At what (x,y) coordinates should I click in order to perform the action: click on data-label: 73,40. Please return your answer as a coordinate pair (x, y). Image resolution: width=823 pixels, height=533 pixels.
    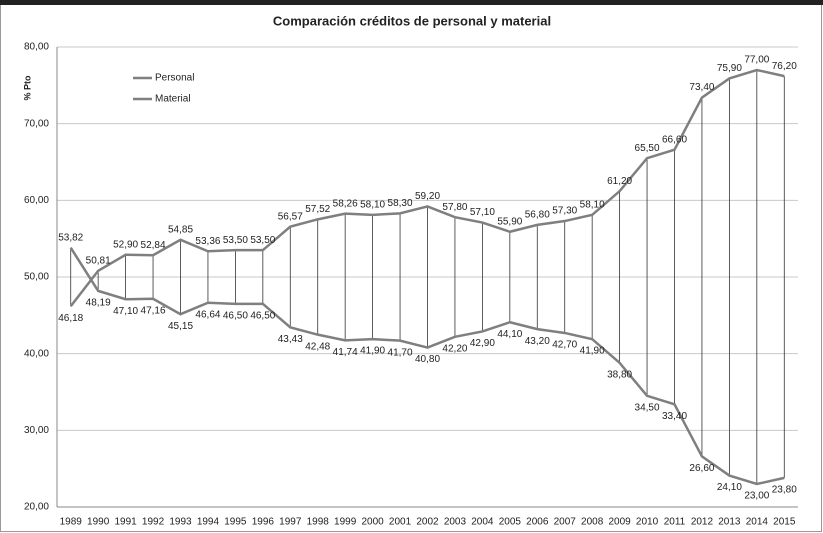
    Looking at the image, I should click on (701, 87).